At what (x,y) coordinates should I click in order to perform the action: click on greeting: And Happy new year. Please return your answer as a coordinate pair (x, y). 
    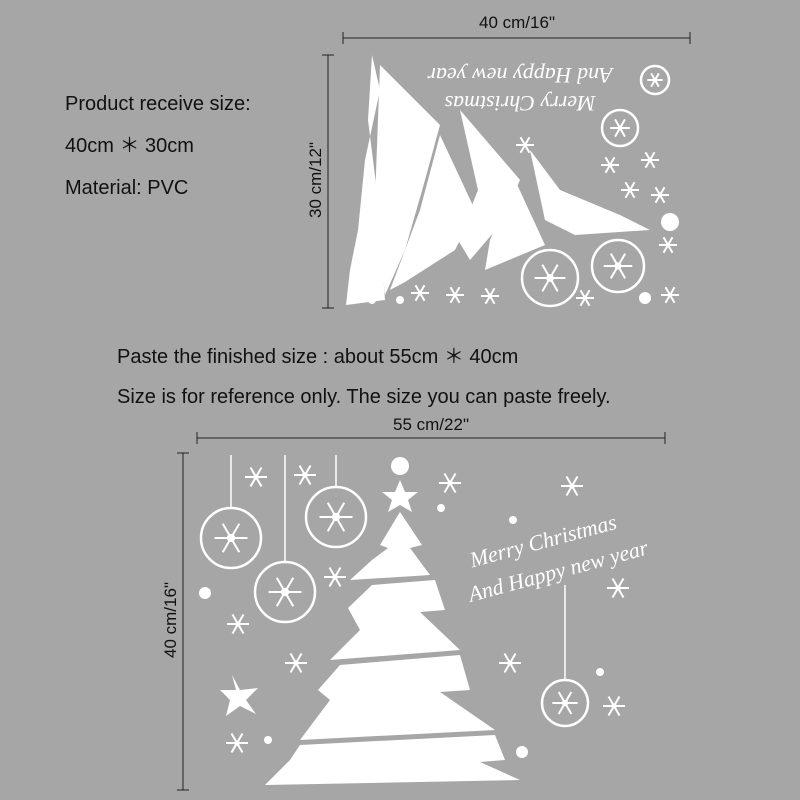
    Looking at the image, I should click on (521, 75).